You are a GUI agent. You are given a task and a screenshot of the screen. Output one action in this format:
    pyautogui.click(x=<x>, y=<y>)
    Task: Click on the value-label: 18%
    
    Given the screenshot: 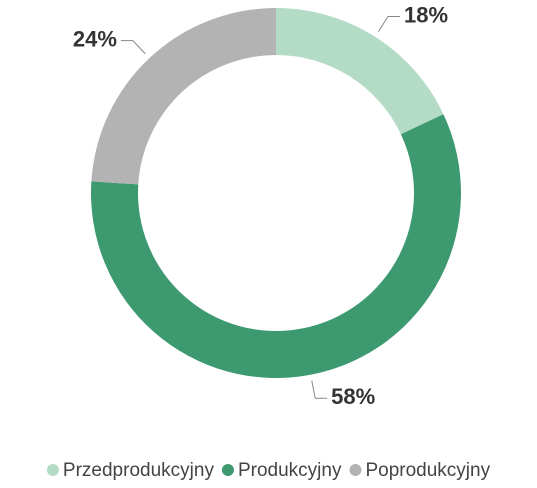 What is the action you would take?
    pyautogui.click(x=426, y=14)
    